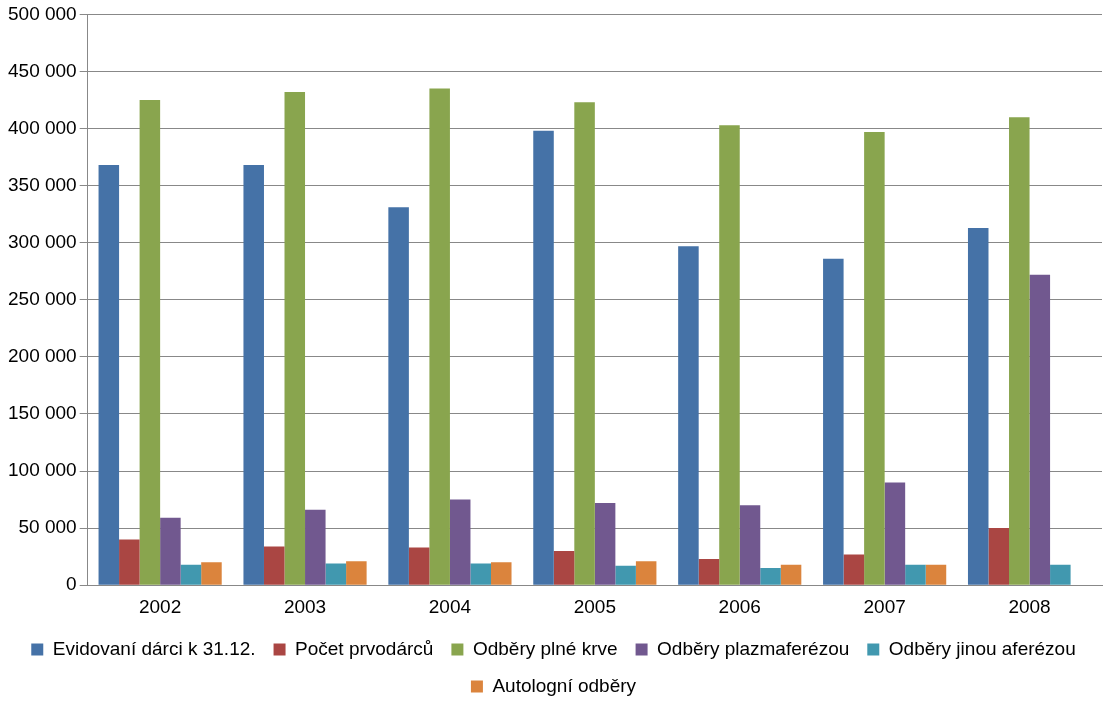  I want to click on y-tick-label: 300 000, so click(42, 241).